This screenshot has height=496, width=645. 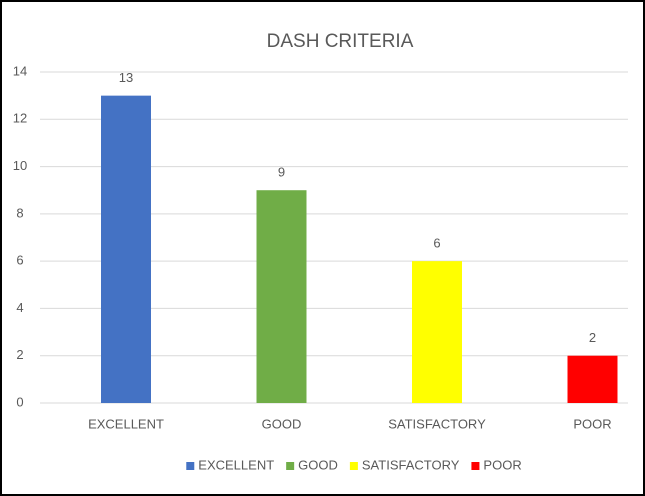 What do you see at coordinates (19, 307) in the screenshot?
I see `y-tick-label: 4` at bounding box center [19, 307].